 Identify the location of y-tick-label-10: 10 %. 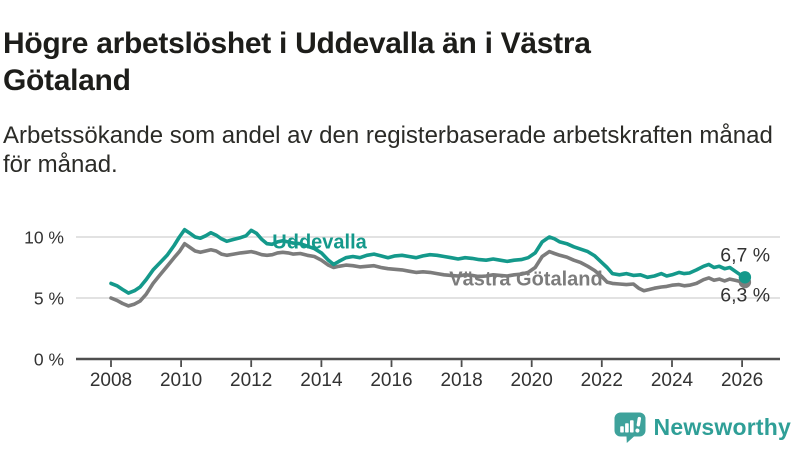
(44, 238).